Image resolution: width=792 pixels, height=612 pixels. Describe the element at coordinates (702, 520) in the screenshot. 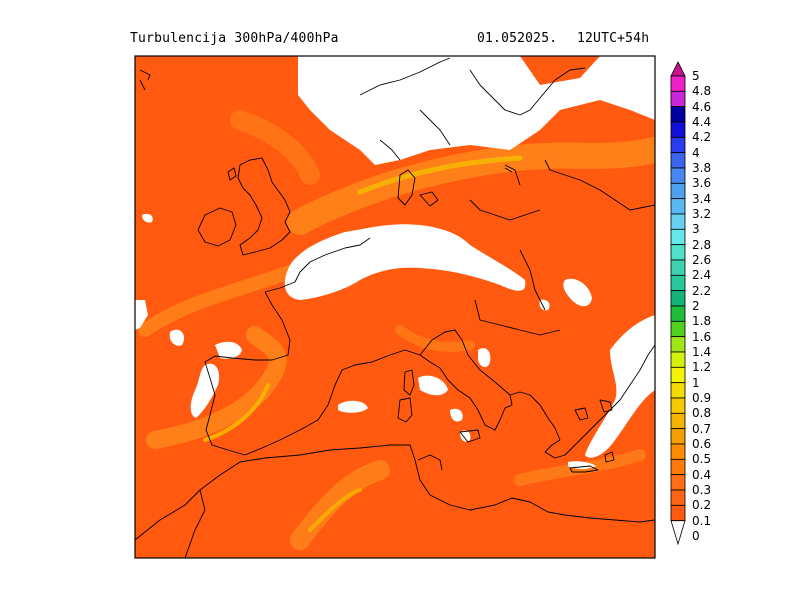

I see `legend-label: 0.1` at that location.